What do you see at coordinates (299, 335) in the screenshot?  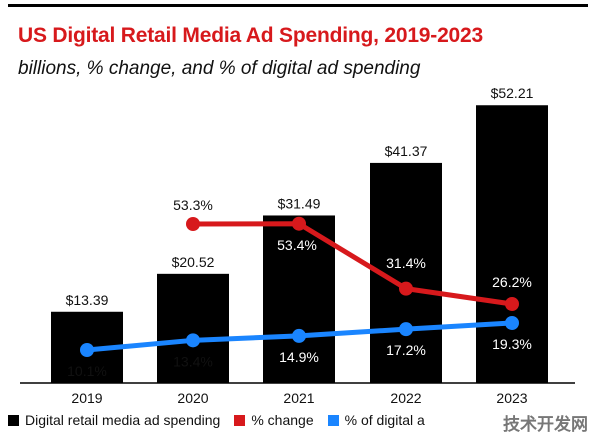 I see `share-point-2021` at bounding box center [299, 335].